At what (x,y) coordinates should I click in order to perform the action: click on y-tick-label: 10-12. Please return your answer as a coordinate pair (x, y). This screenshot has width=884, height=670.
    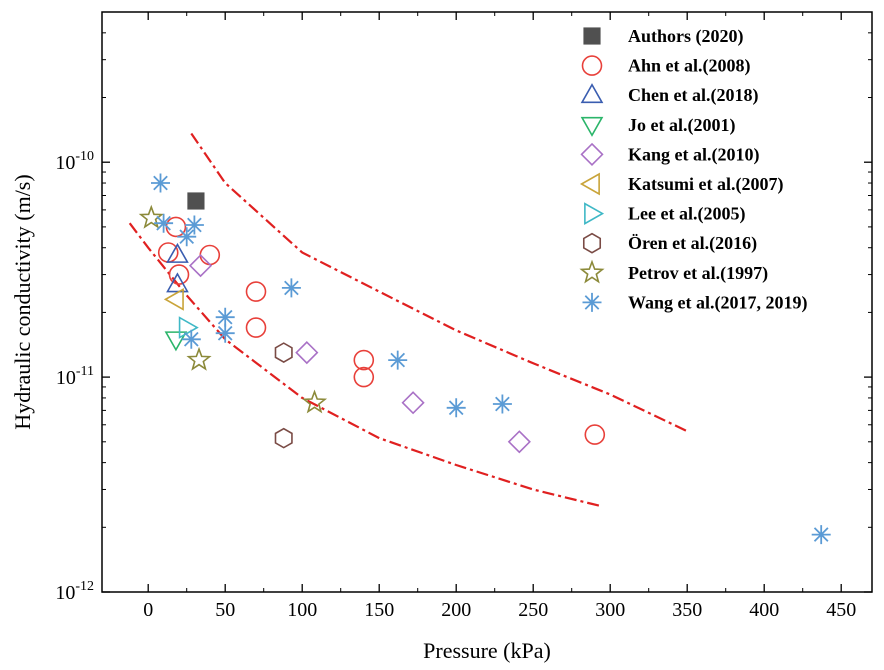
    Looking at the image, I should click on (74, 591).